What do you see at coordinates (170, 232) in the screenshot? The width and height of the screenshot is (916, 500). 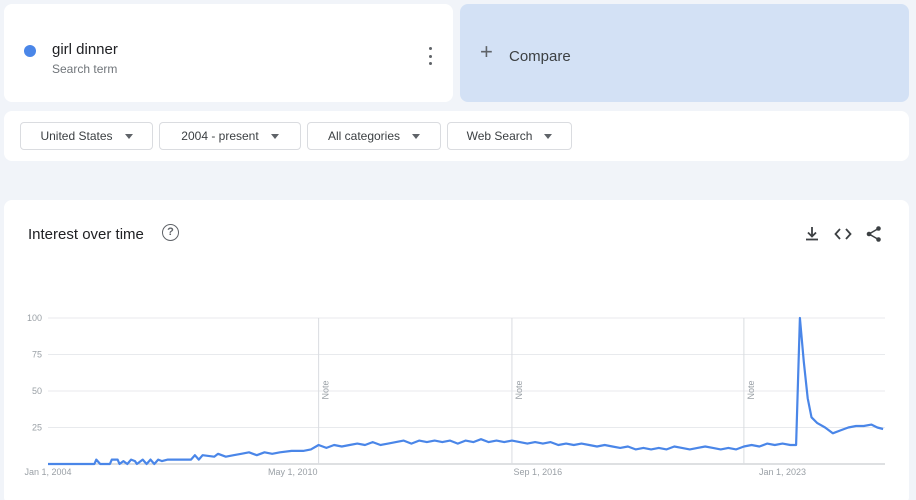 I see `help-icon: ?` at bounding box center [170, 232].